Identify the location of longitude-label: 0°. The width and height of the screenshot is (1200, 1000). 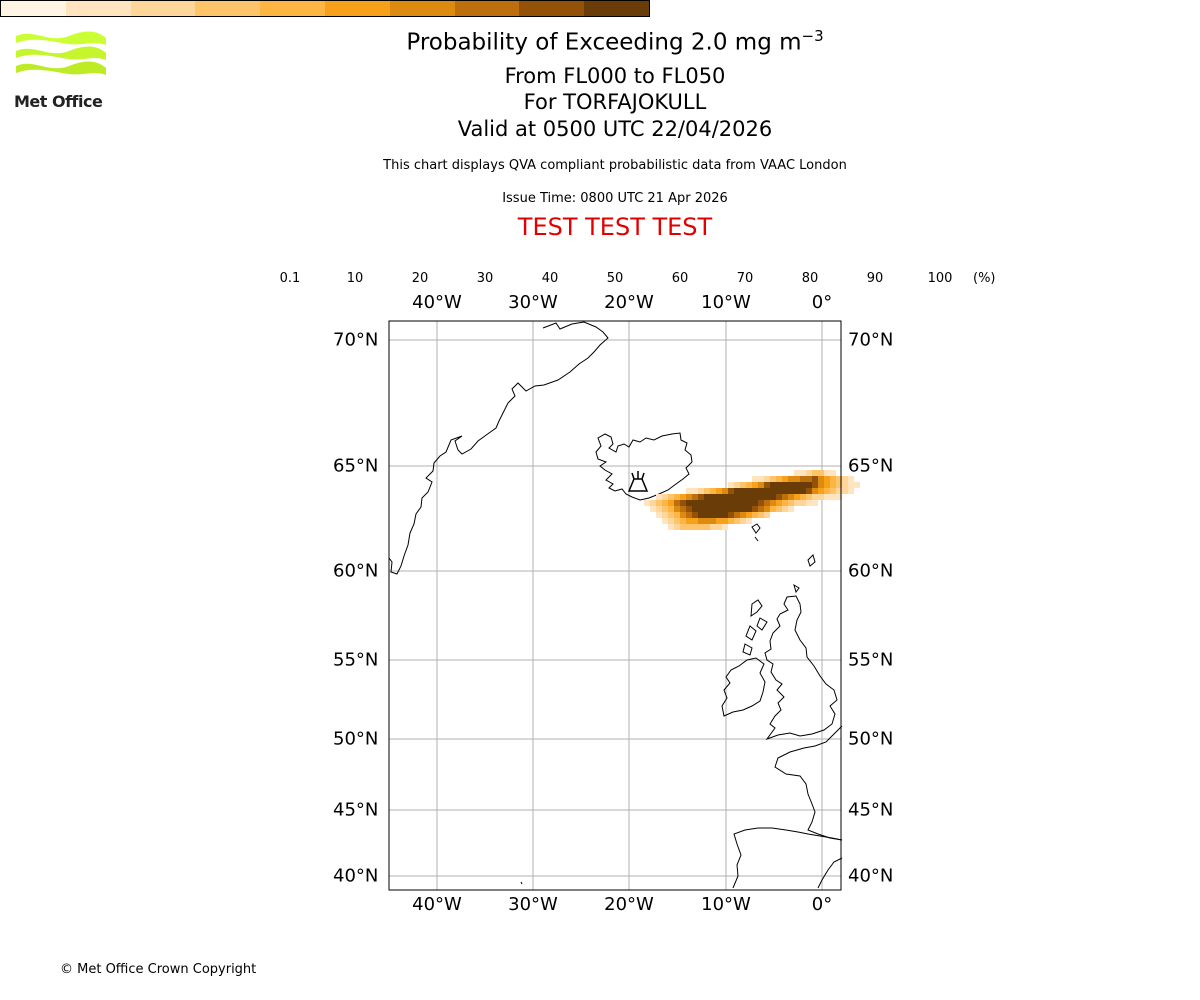
(822, 904).